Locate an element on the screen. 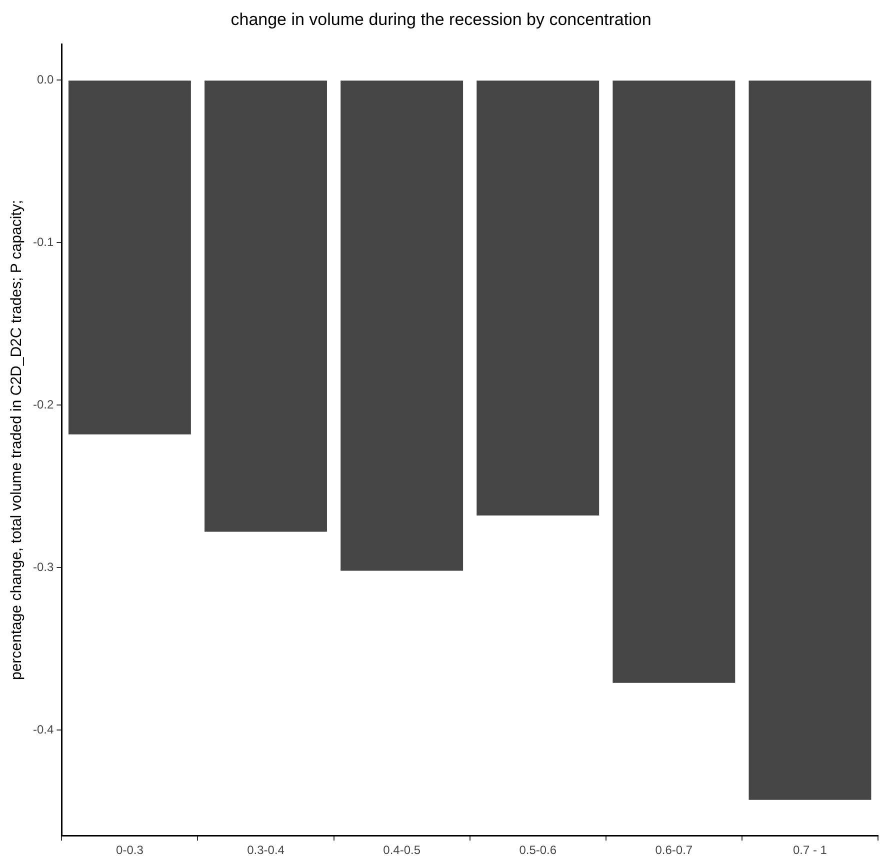 The image size is (886, 865). x-tick-label: 0-0.3 is located at coordinates (130, 850).